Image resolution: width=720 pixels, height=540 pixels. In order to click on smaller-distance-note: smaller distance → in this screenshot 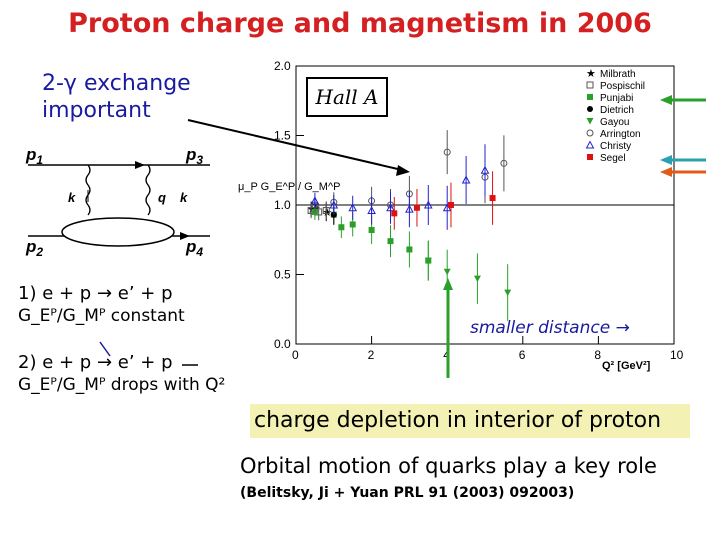, I will do `click(550, 328)`.